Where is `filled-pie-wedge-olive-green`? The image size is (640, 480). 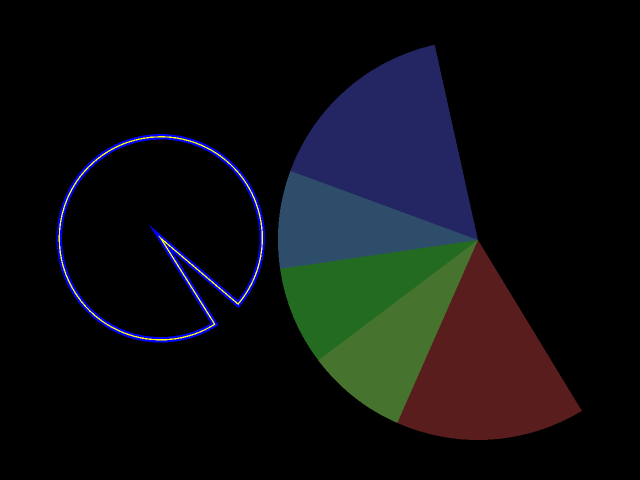
filled-pie-wedge-olive-green is located at coordinates (398, 331).